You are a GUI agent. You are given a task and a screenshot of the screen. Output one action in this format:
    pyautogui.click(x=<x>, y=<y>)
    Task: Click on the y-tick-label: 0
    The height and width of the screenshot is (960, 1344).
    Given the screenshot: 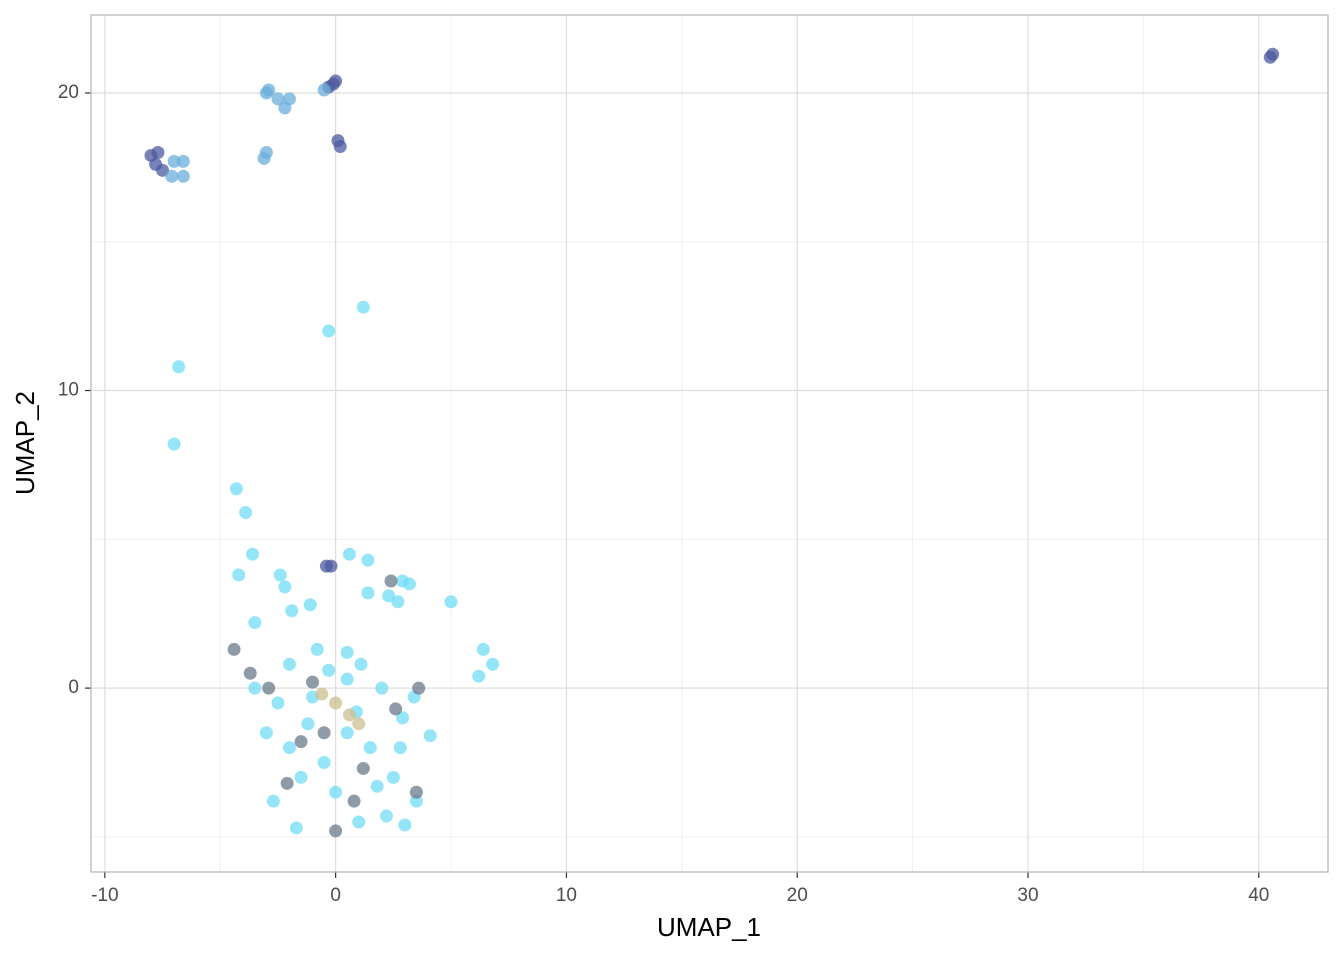 What is the action you would take?
    pyautogui.click(x=73, y=687)
    